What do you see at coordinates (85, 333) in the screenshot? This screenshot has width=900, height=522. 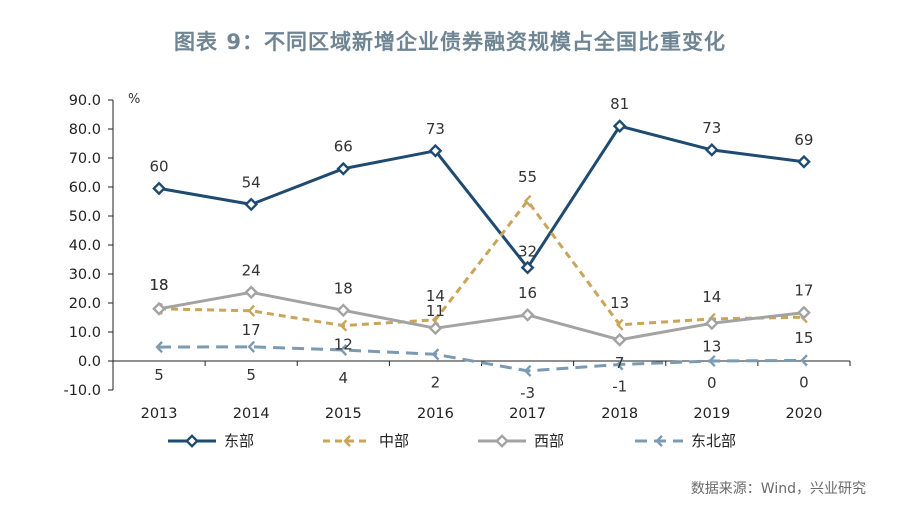 I see `y-tick-label: 10.0` at bounding box center [85, 333].